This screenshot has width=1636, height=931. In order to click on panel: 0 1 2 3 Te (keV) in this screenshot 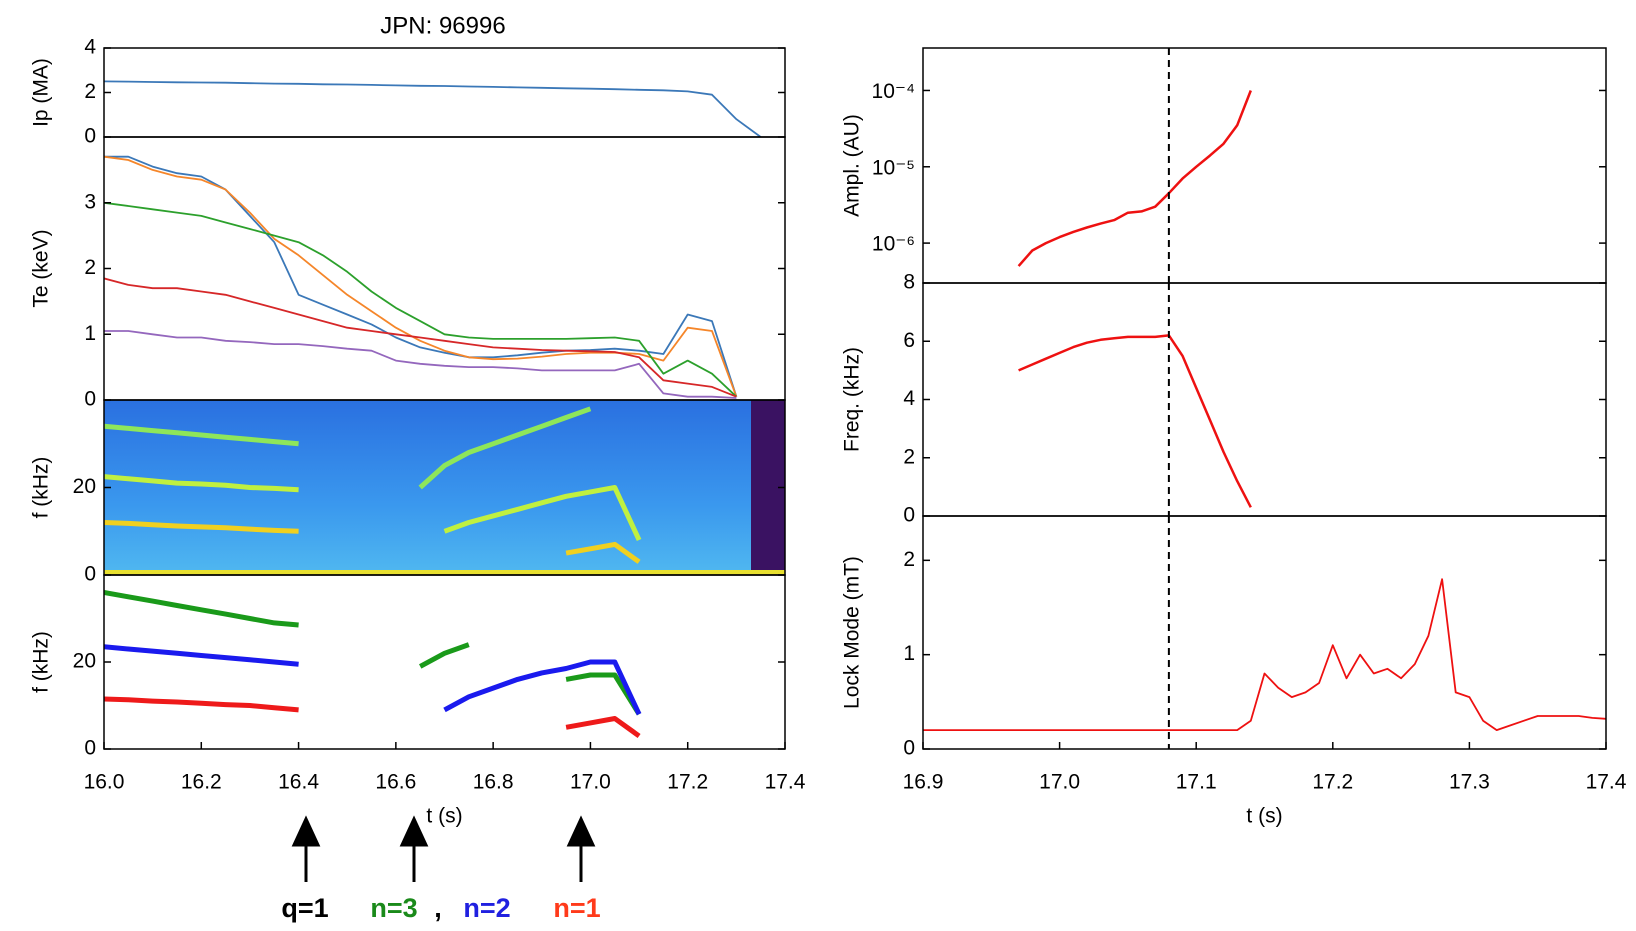, I will do `click(408, 273)`.